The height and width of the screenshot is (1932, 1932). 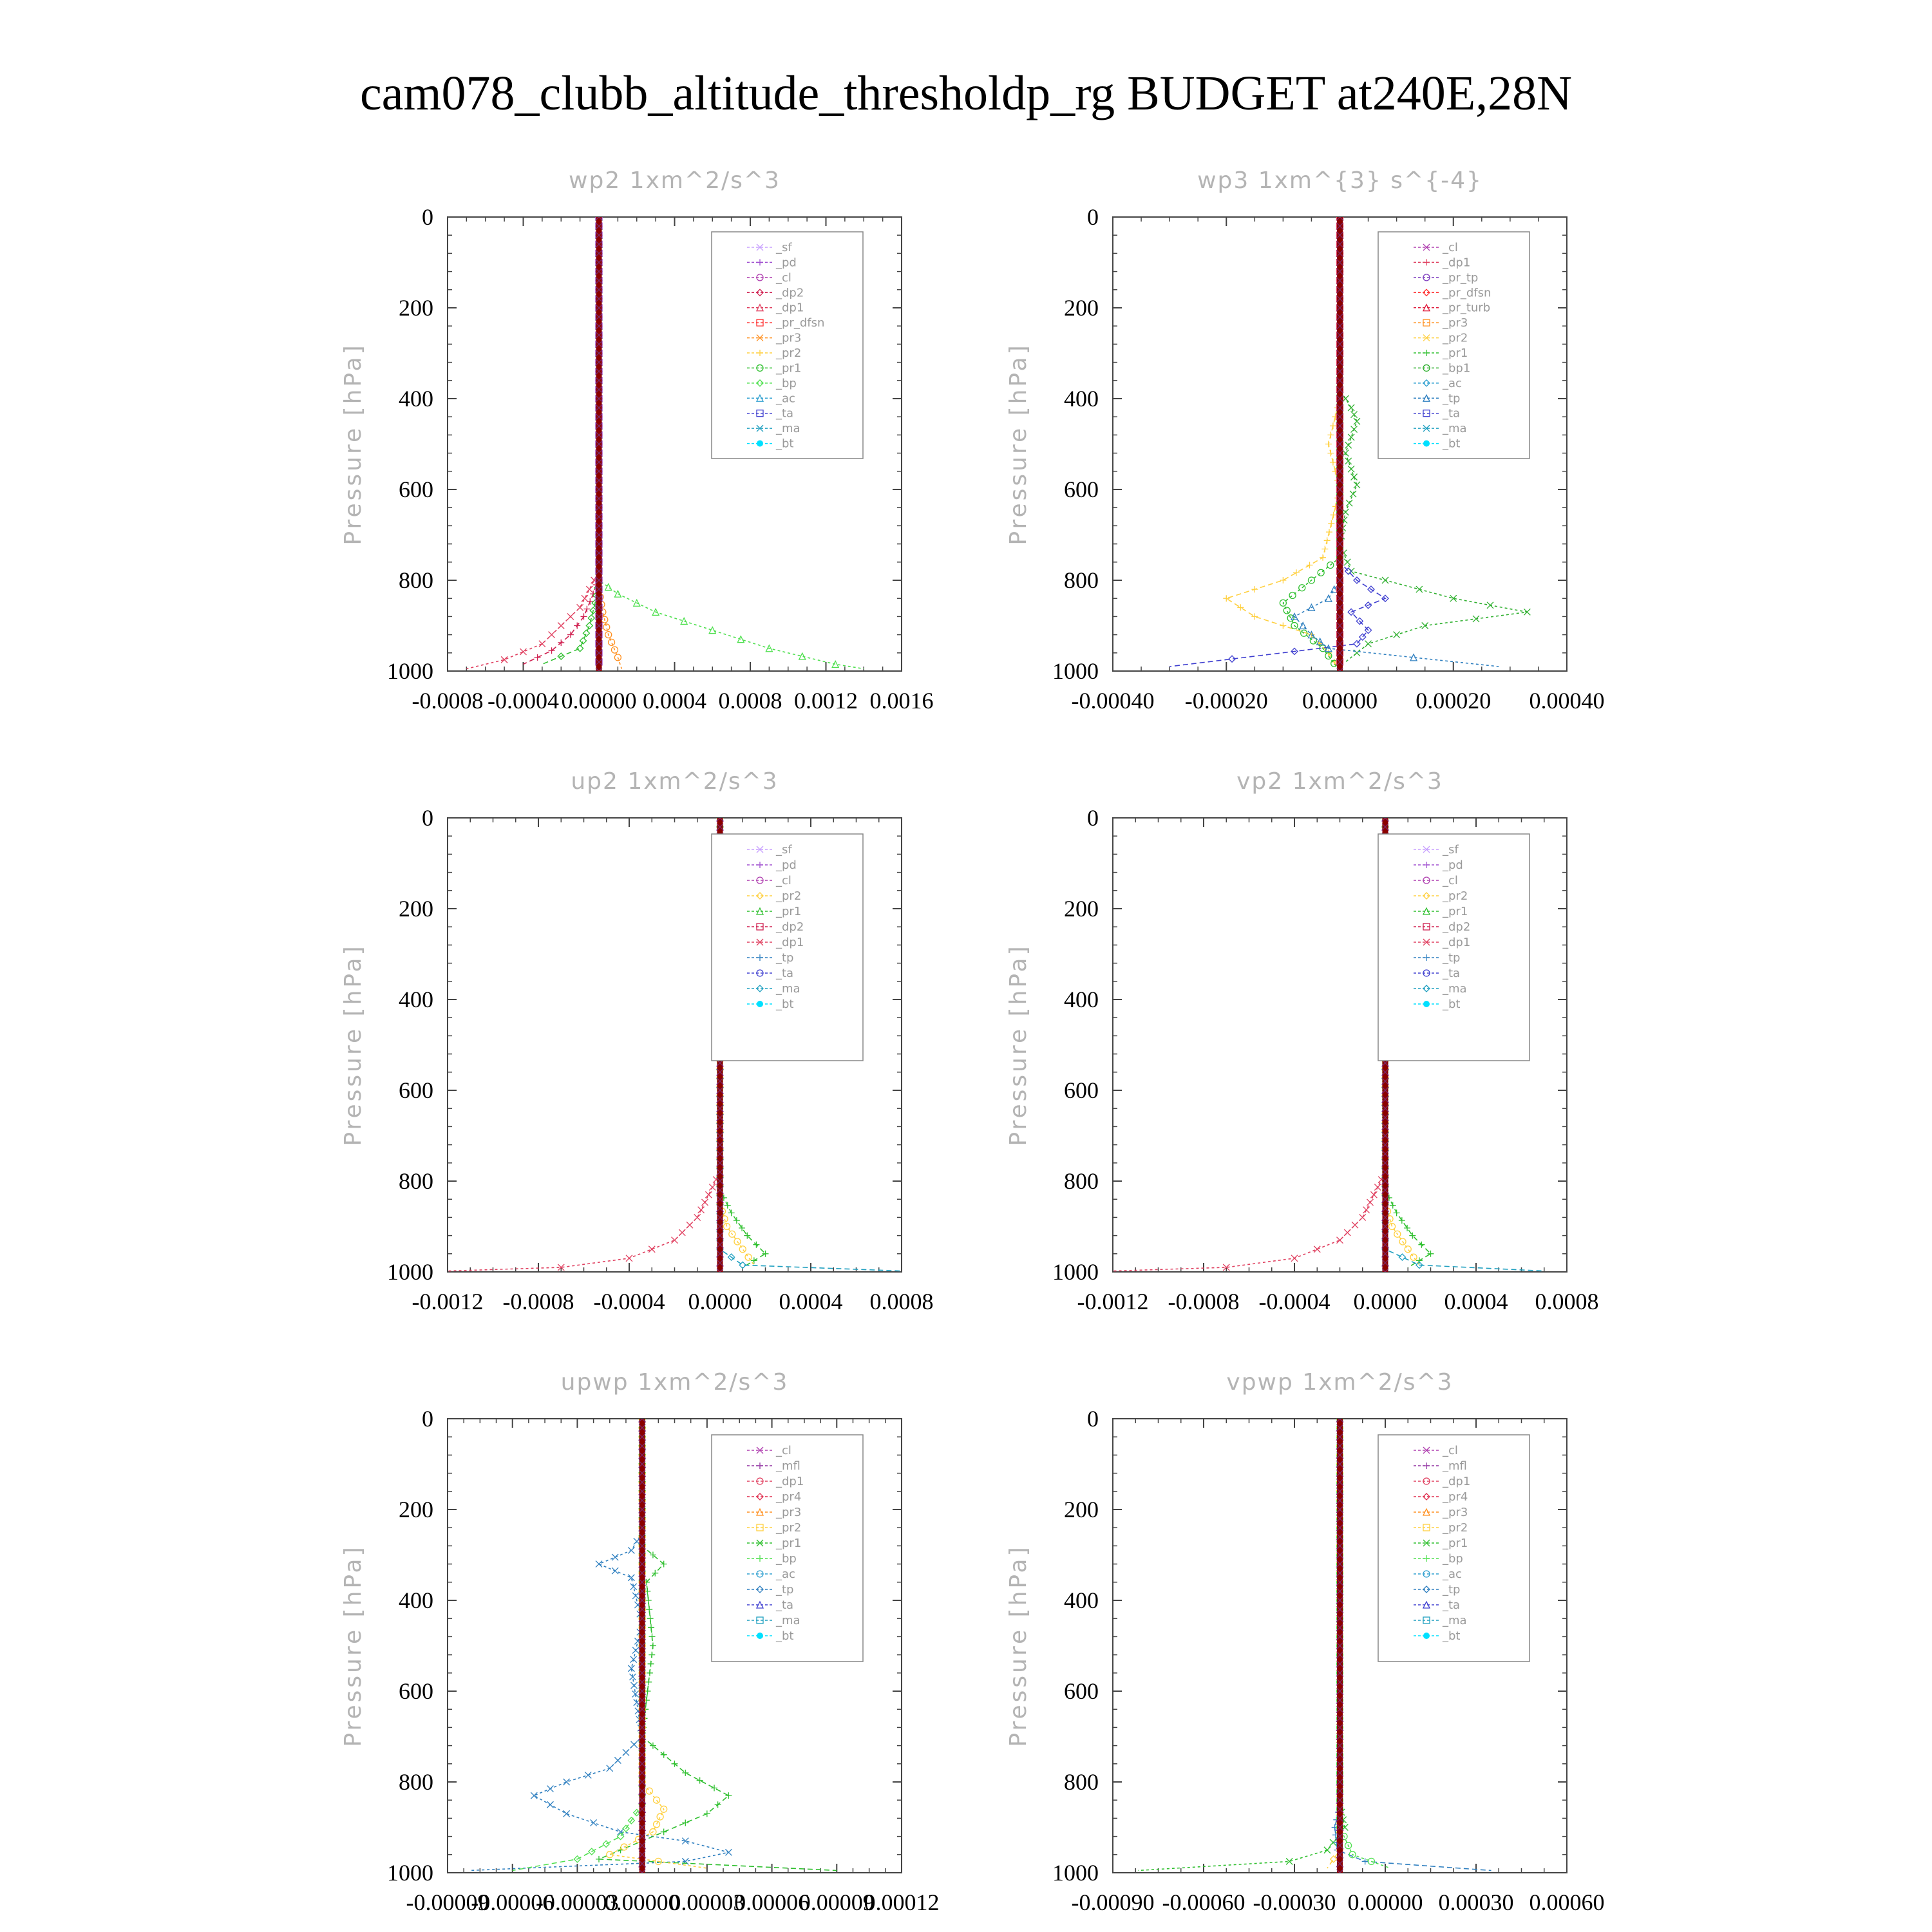 I want to click on legend-label: _bt, so click(x=784, y=1005).